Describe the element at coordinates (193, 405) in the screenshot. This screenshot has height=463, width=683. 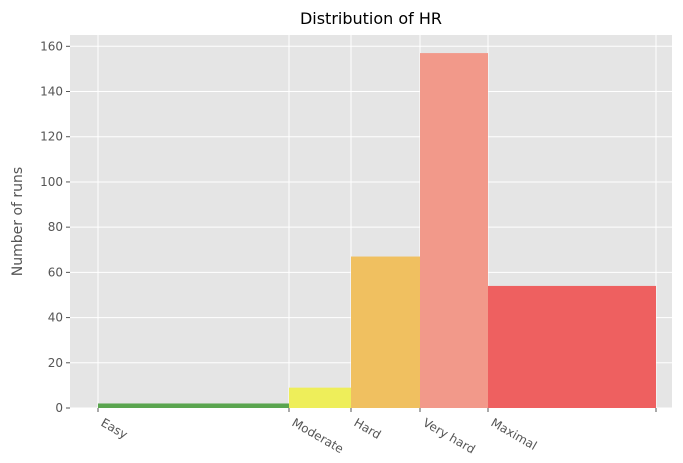
I see `bar-easy` at that location.